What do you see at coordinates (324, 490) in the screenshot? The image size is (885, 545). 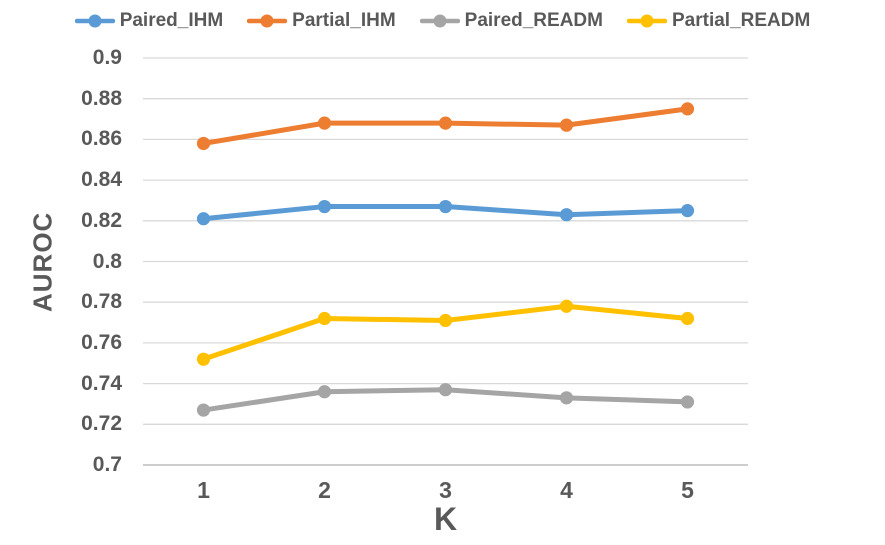 I see `x-tick-label: 2` at bounding box center [324, 490].